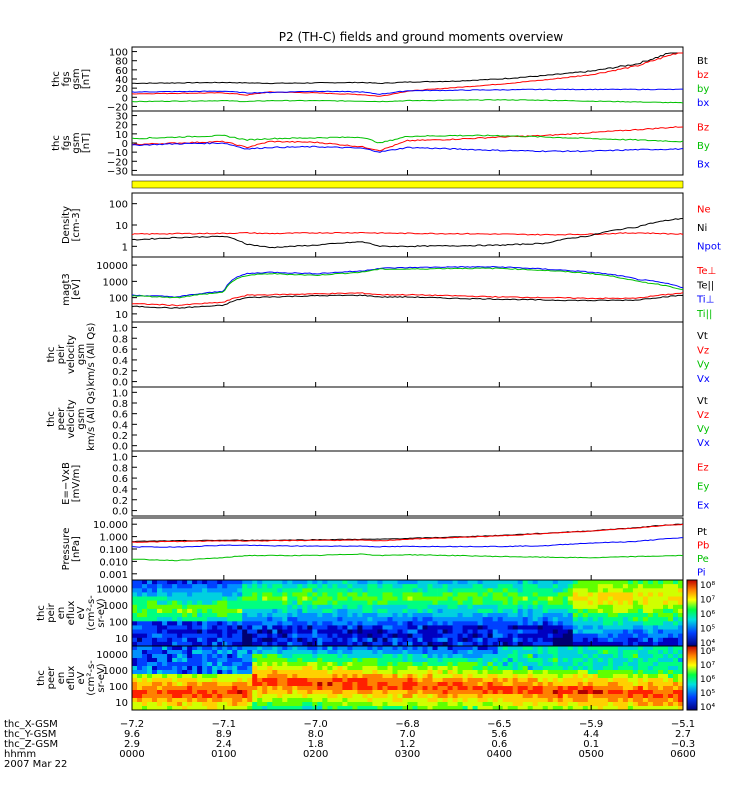  What do you see at coordinates (407, 139) in the screenshot?
I see `series-group` at bounding box center [407, 139].